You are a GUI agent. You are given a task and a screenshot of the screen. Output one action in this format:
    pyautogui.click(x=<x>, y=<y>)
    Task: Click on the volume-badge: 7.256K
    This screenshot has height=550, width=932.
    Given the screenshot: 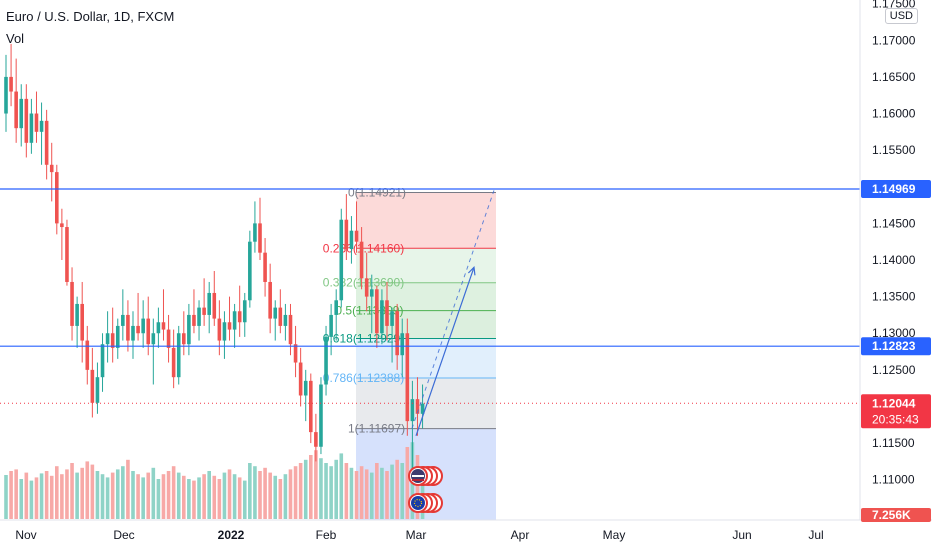 What is the action you would take?
    pyautogui.click(x=891, y=515)
    